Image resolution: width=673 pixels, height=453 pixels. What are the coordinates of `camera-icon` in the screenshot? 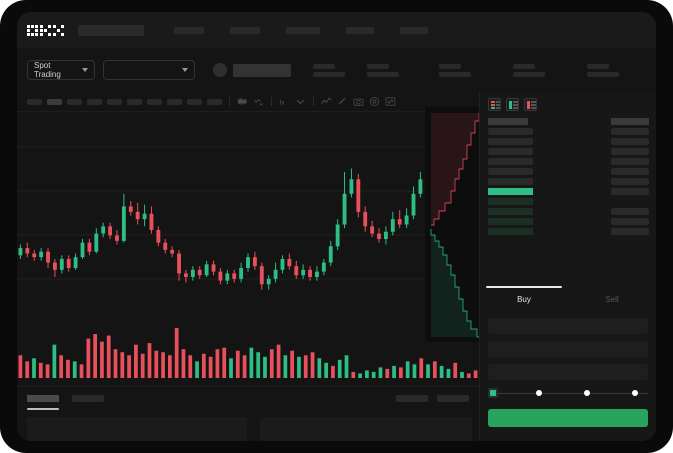 It's located at (358, 101).